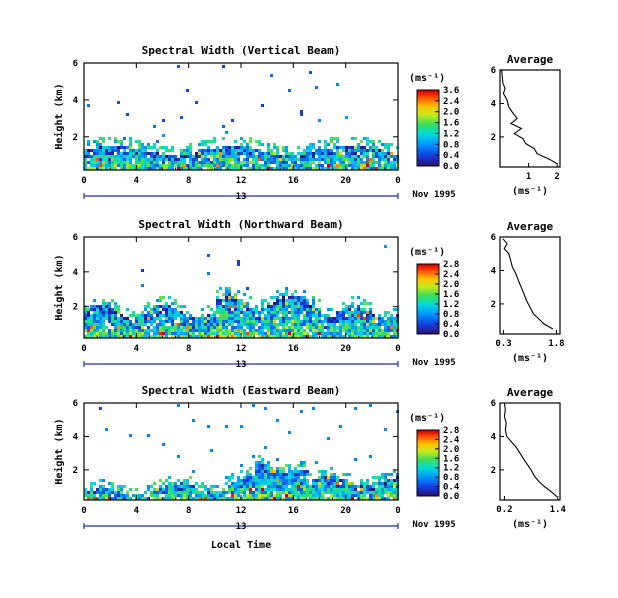  Describe the element at coordinates (451, 275) in the screenshot. I see `colorbar-tick-label: 2.4` at that location.